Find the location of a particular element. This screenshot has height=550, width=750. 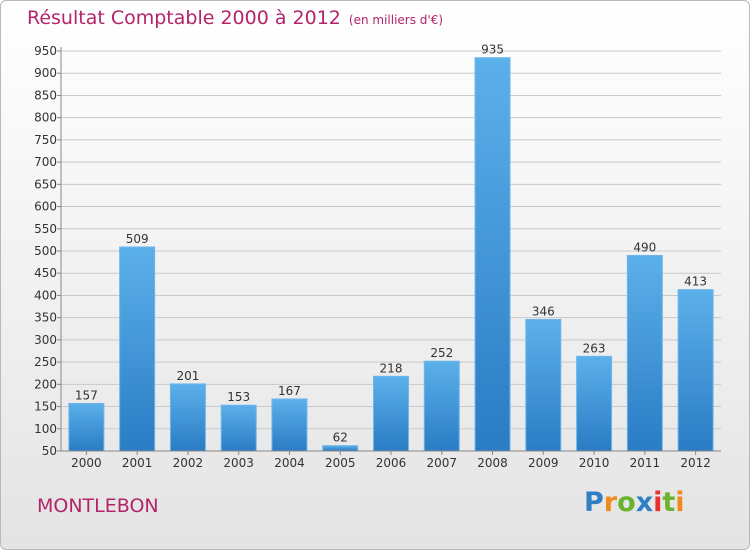

value-label: 263 is located at coordinates (594, 348).